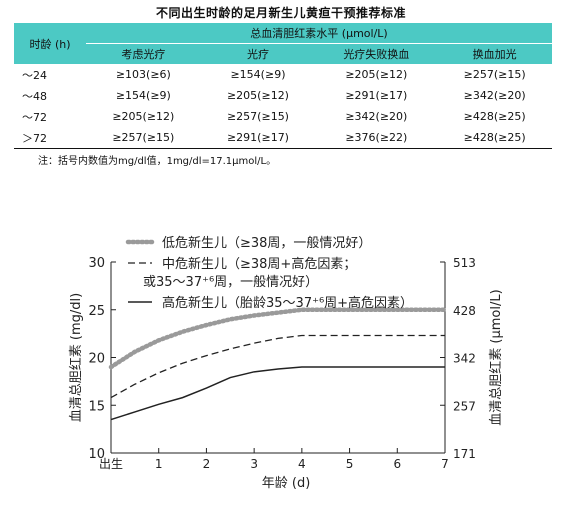 This screenshot has width=562, height=509. I want to click on y2-tick-label: 257, so click(464, 406).